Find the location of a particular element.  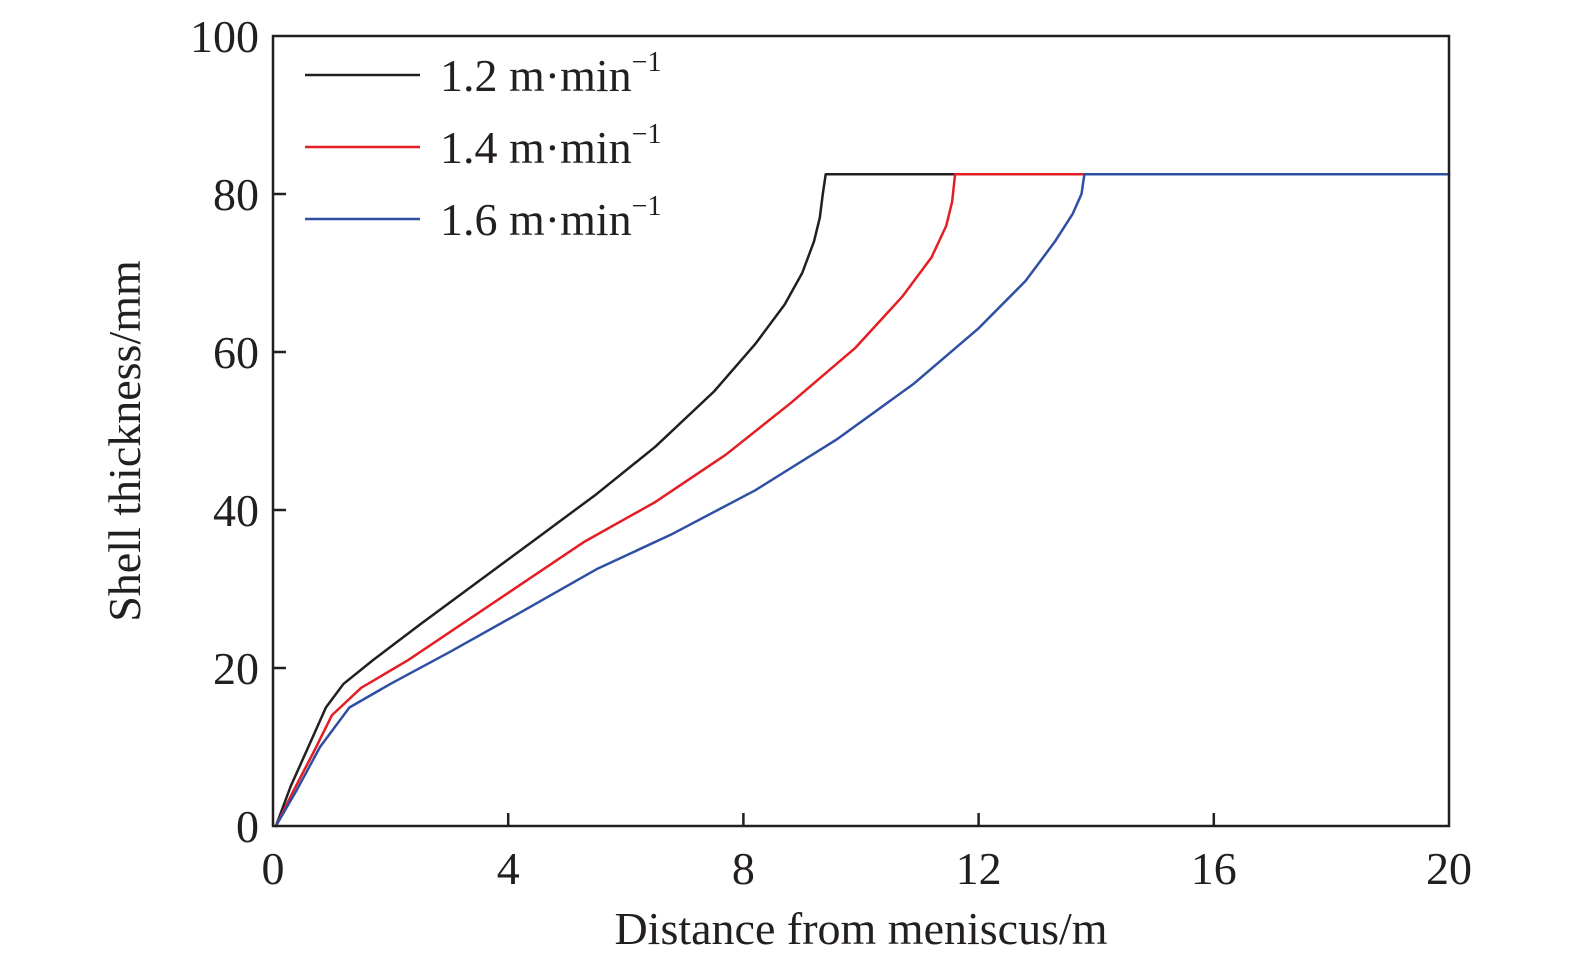

y-tick-label: 0 is located at coordinates (247, 826).